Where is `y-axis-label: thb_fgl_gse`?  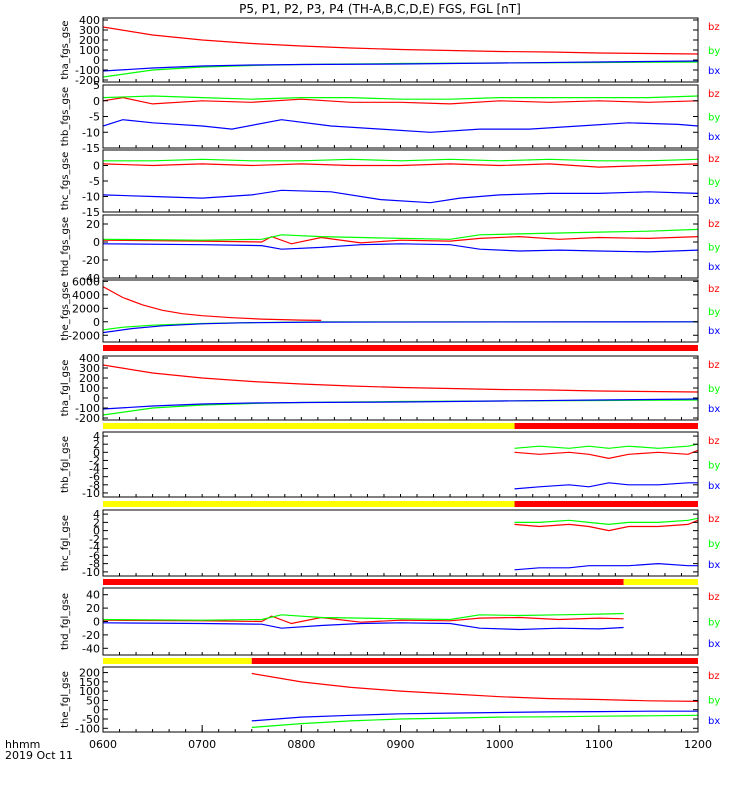
y-axis-label: thb_fgl_gse is located at coordinates (65, 464).